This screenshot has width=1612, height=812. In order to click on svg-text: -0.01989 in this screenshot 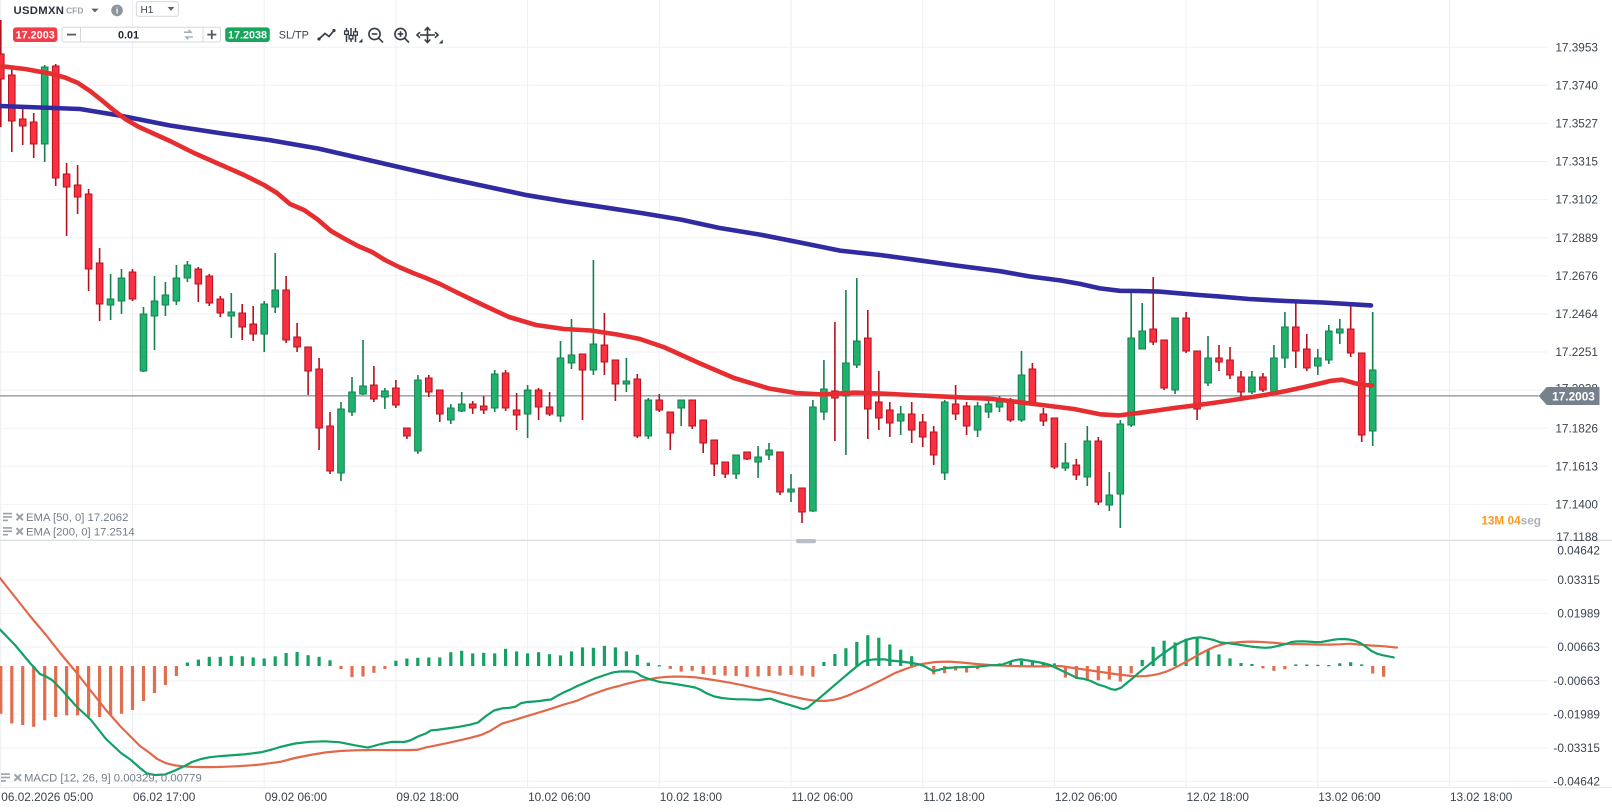, I will do `click(1576, 714)`.